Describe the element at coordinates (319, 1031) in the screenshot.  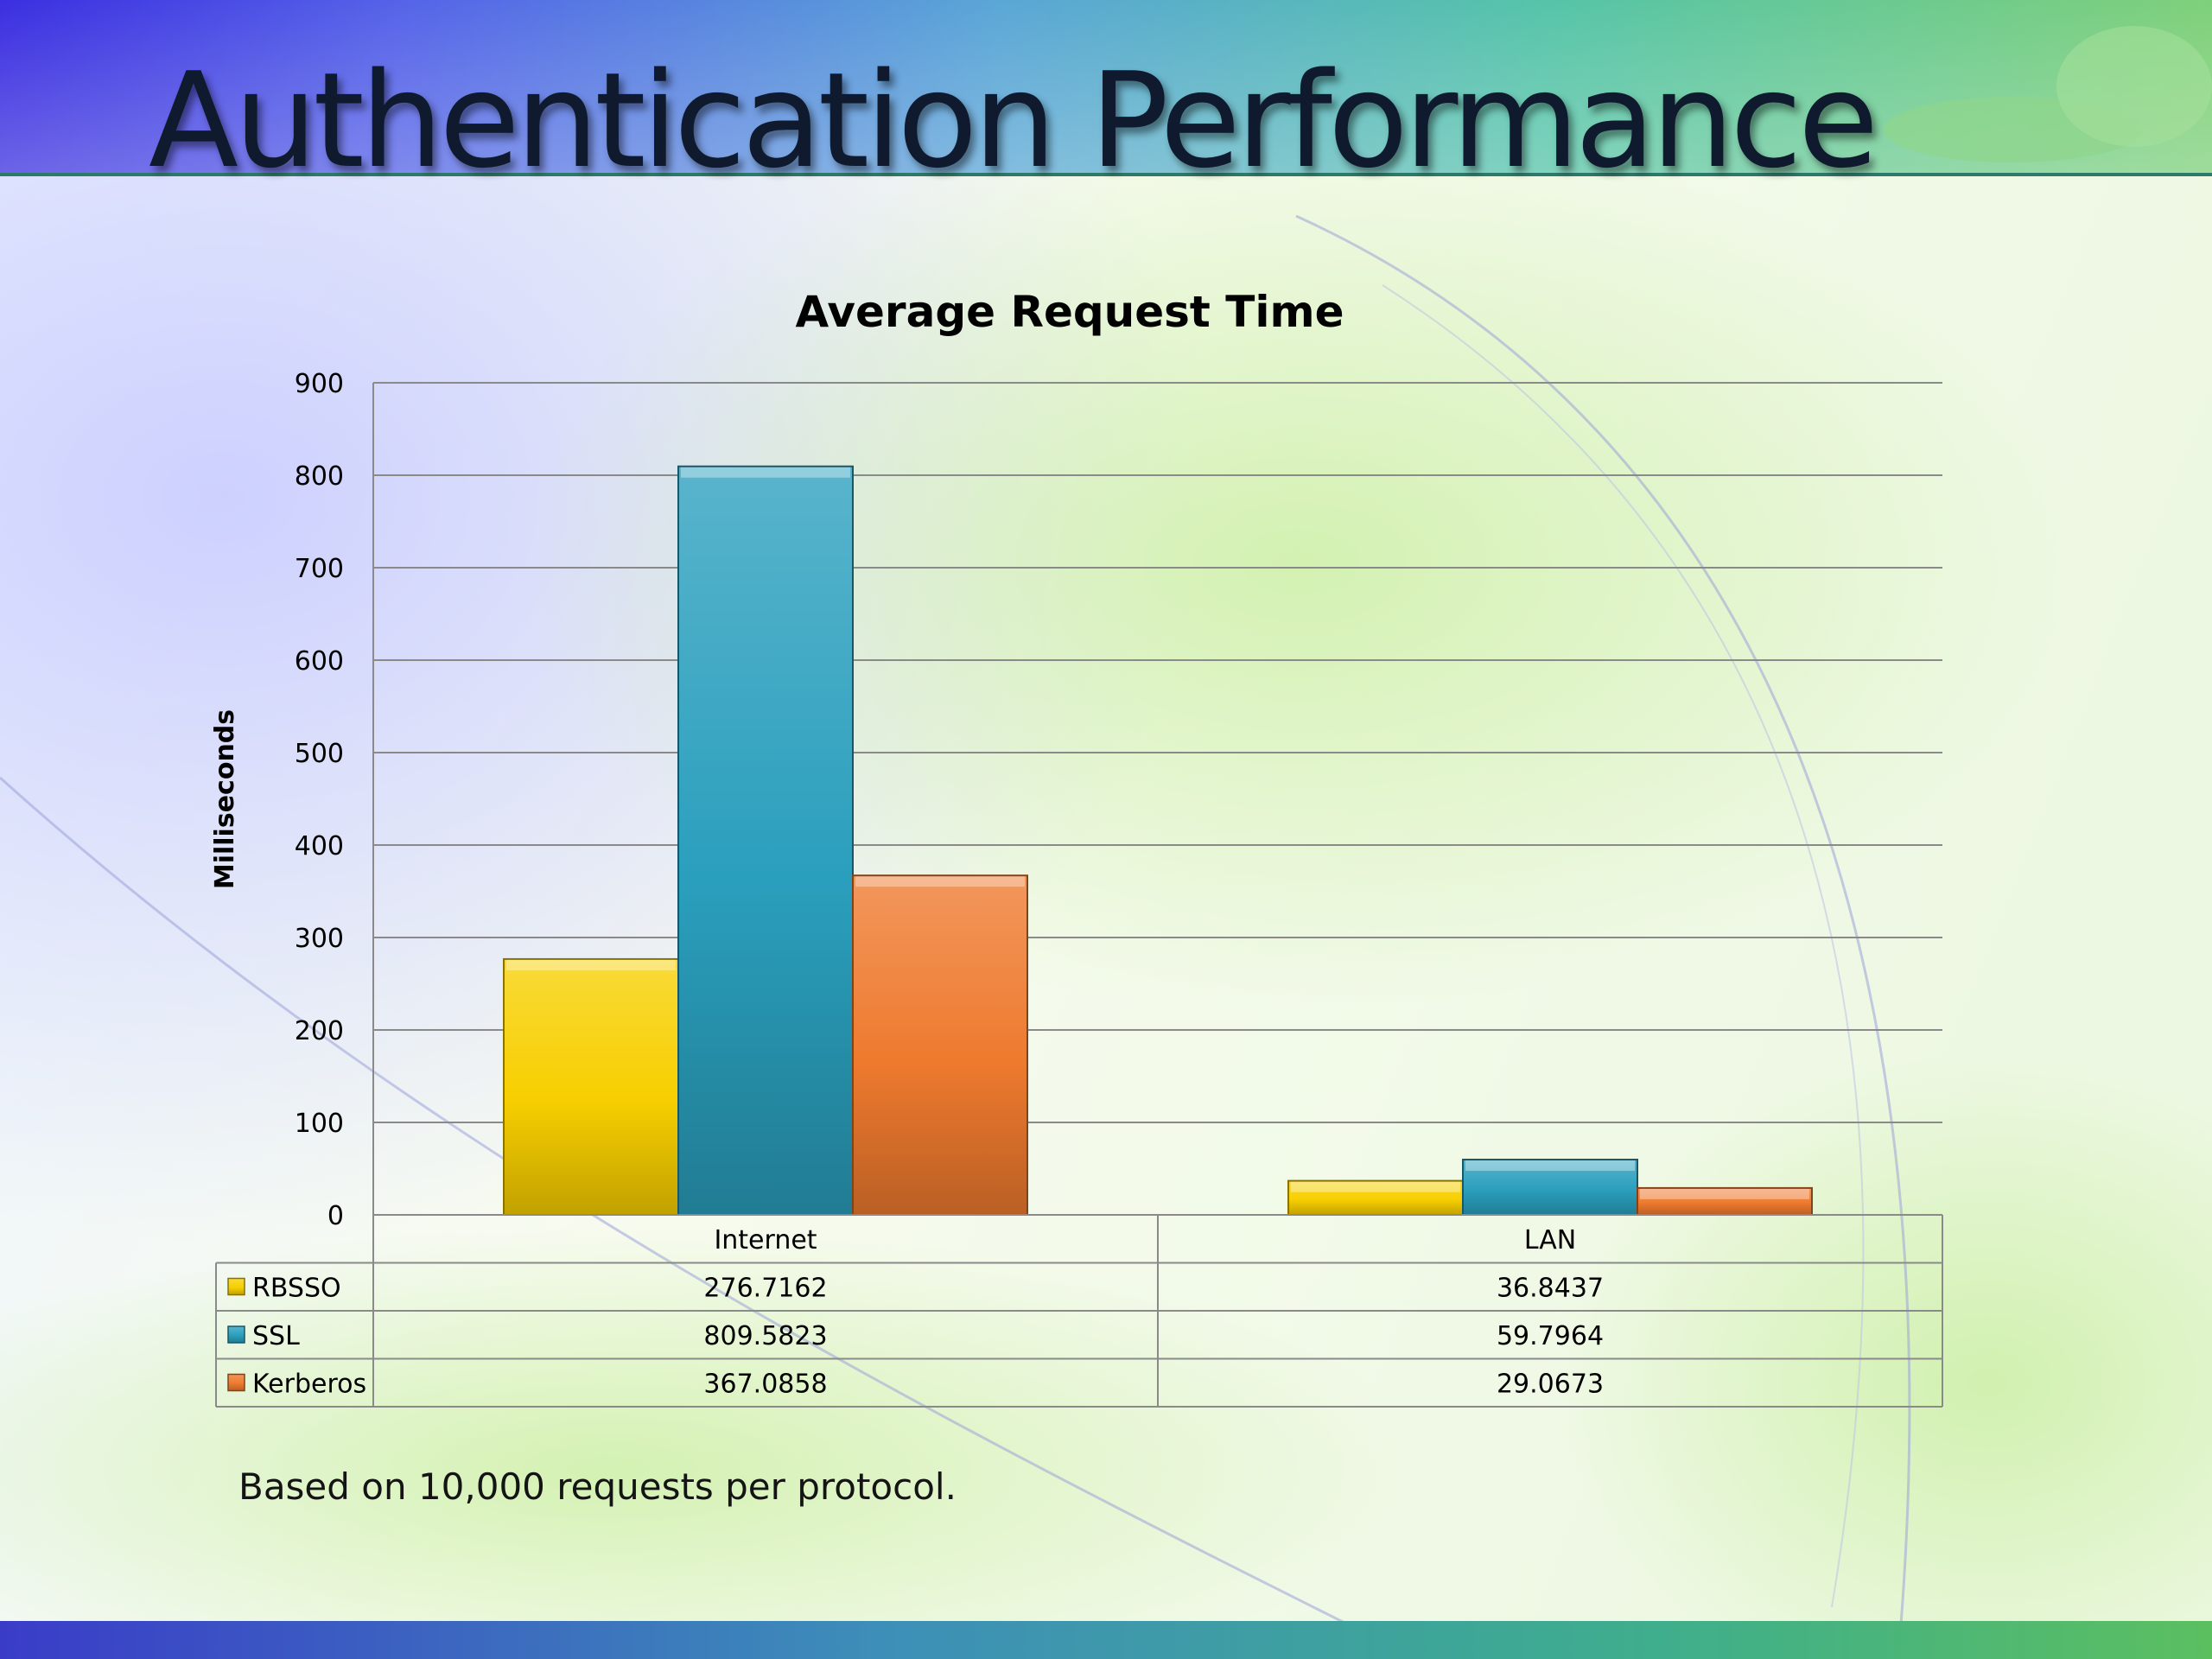
I see `y-tick-label: 200` at that location.